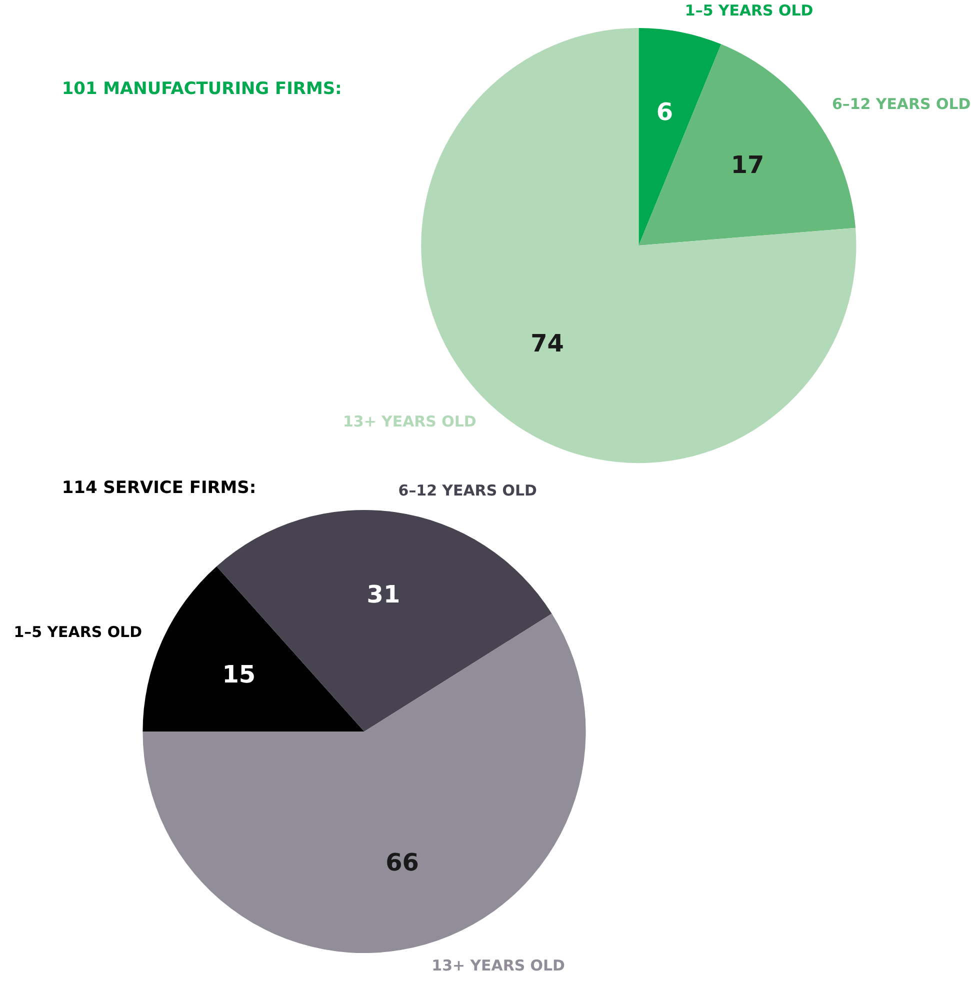 The width and height of the screenshot is (971, 992). I want to click on text: 101 MANUFACTURING FIRMS:, so click(202, 88).